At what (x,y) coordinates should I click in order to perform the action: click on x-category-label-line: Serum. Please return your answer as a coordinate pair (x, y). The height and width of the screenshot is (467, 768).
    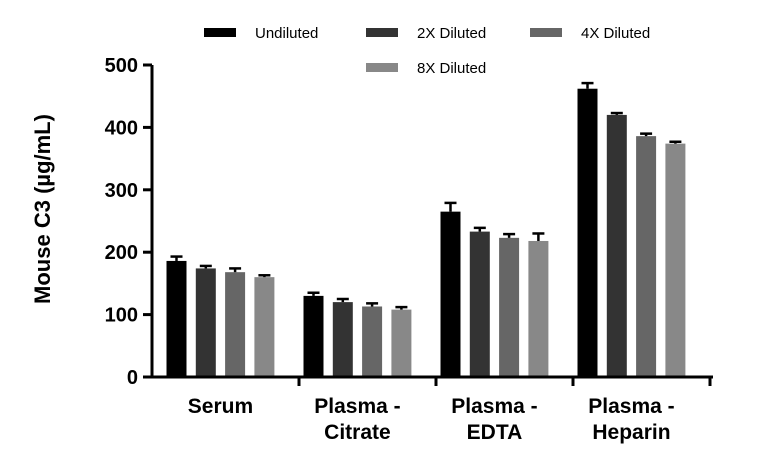
    Looking at the image, I should click on (220, 406).